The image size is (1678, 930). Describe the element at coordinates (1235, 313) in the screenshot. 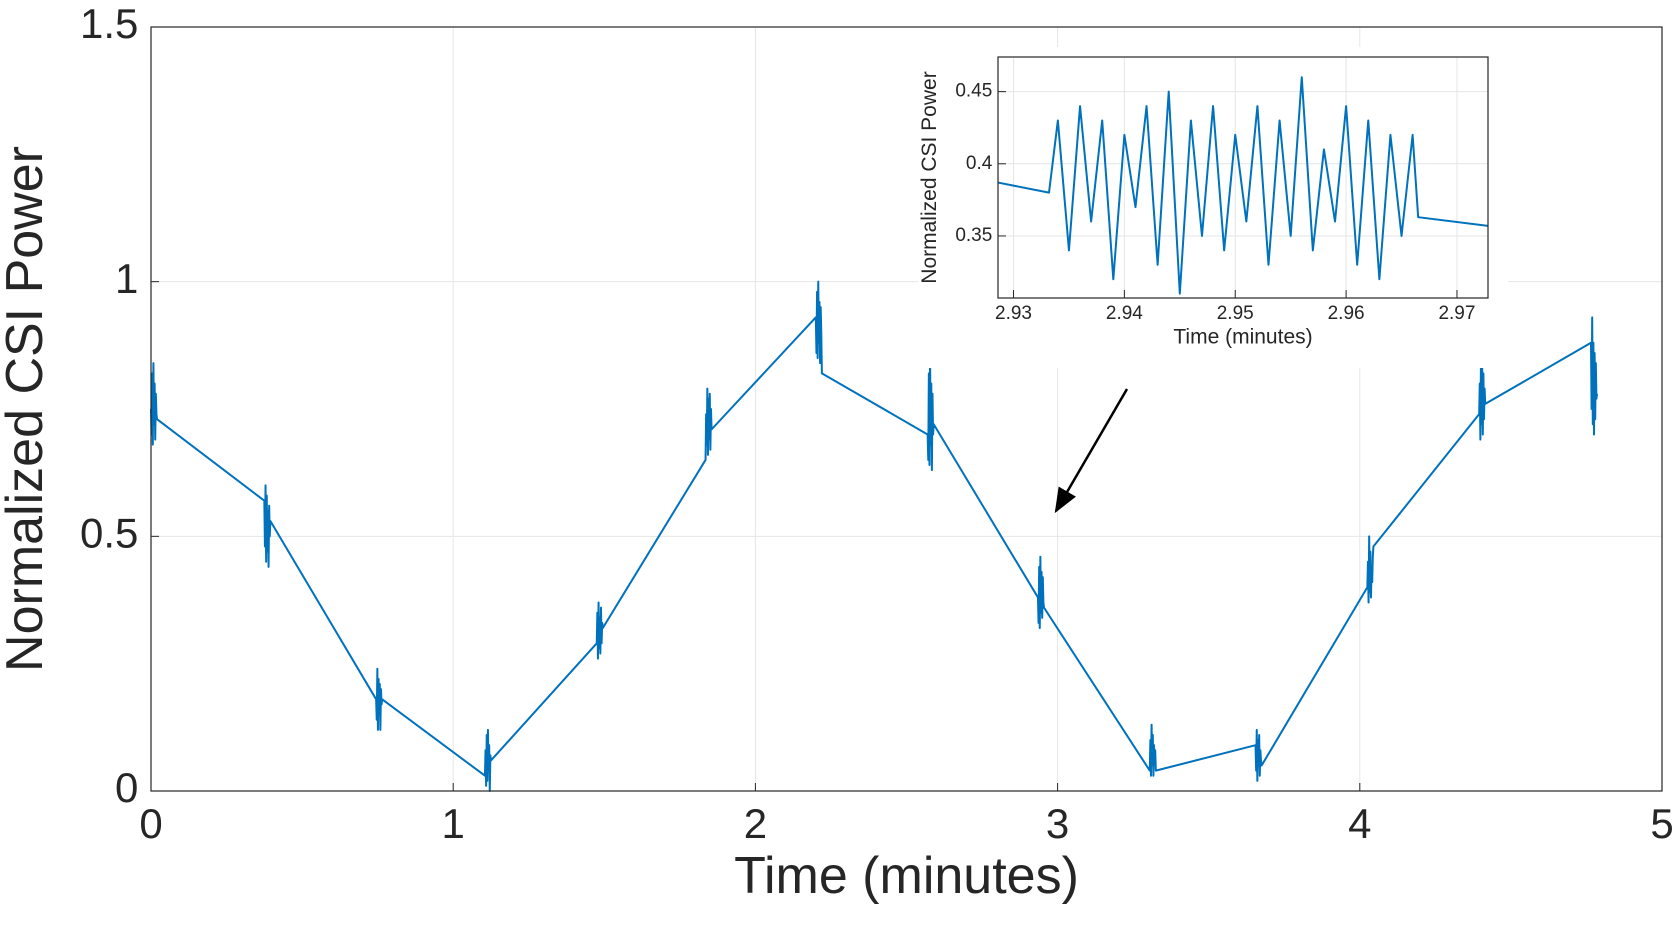

I see `x-tick-label: 2.95` at that location.